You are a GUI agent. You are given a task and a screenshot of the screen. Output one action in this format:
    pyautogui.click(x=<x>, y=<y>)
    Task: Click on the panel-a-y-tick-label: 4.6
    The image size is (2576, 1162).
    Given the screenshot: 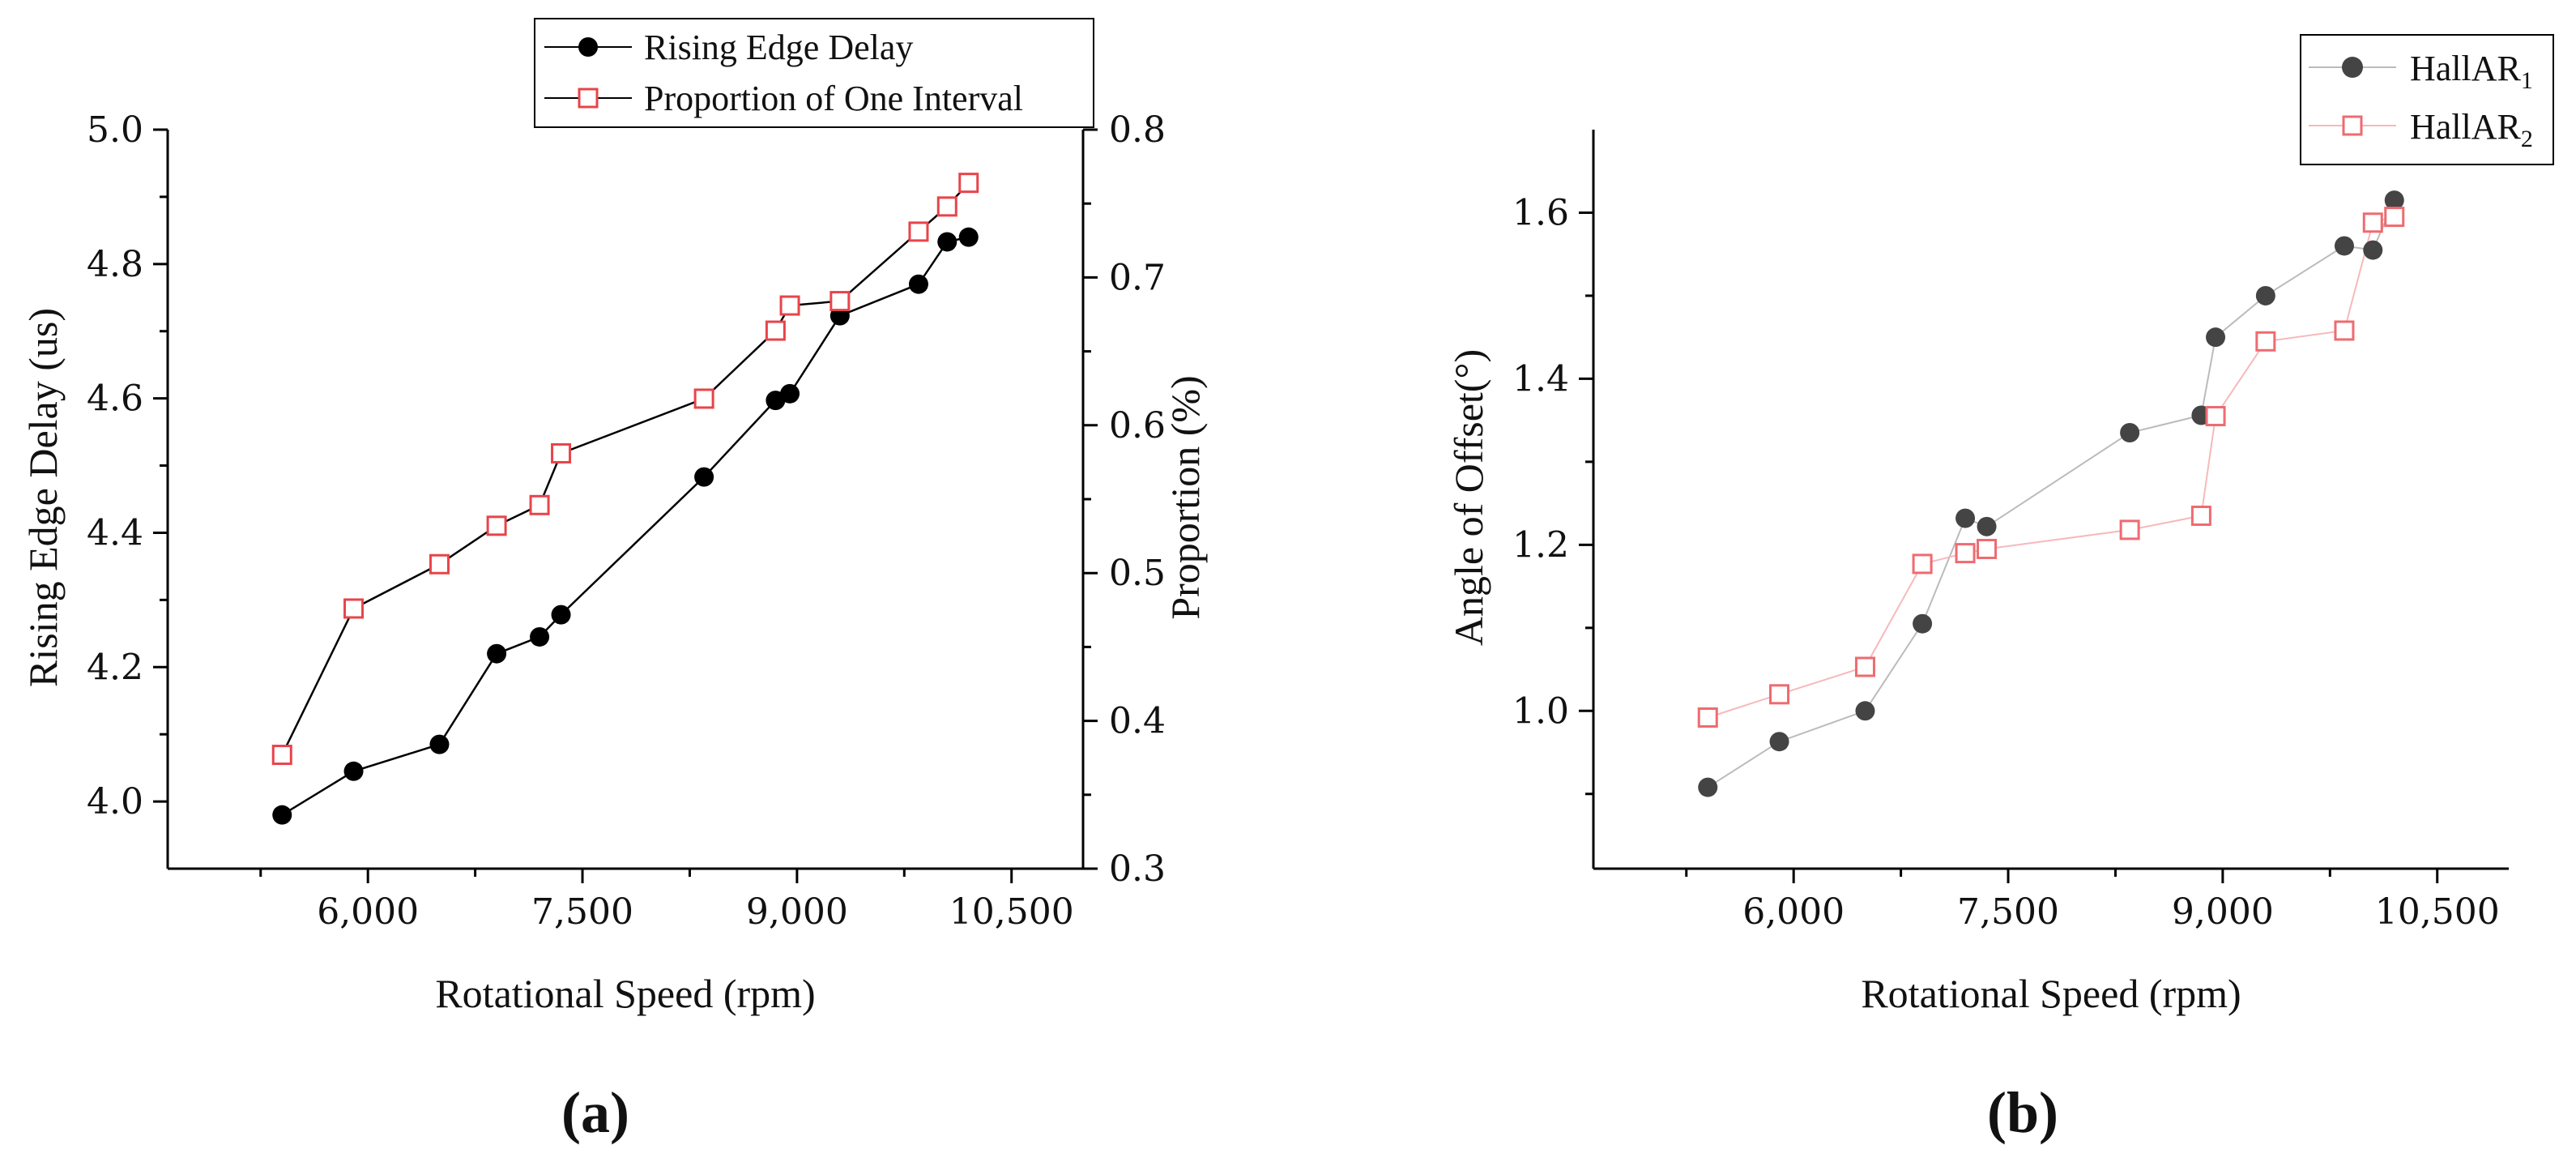 What is the action you would take?
    pyautogui.click(x=115, y=399)
    